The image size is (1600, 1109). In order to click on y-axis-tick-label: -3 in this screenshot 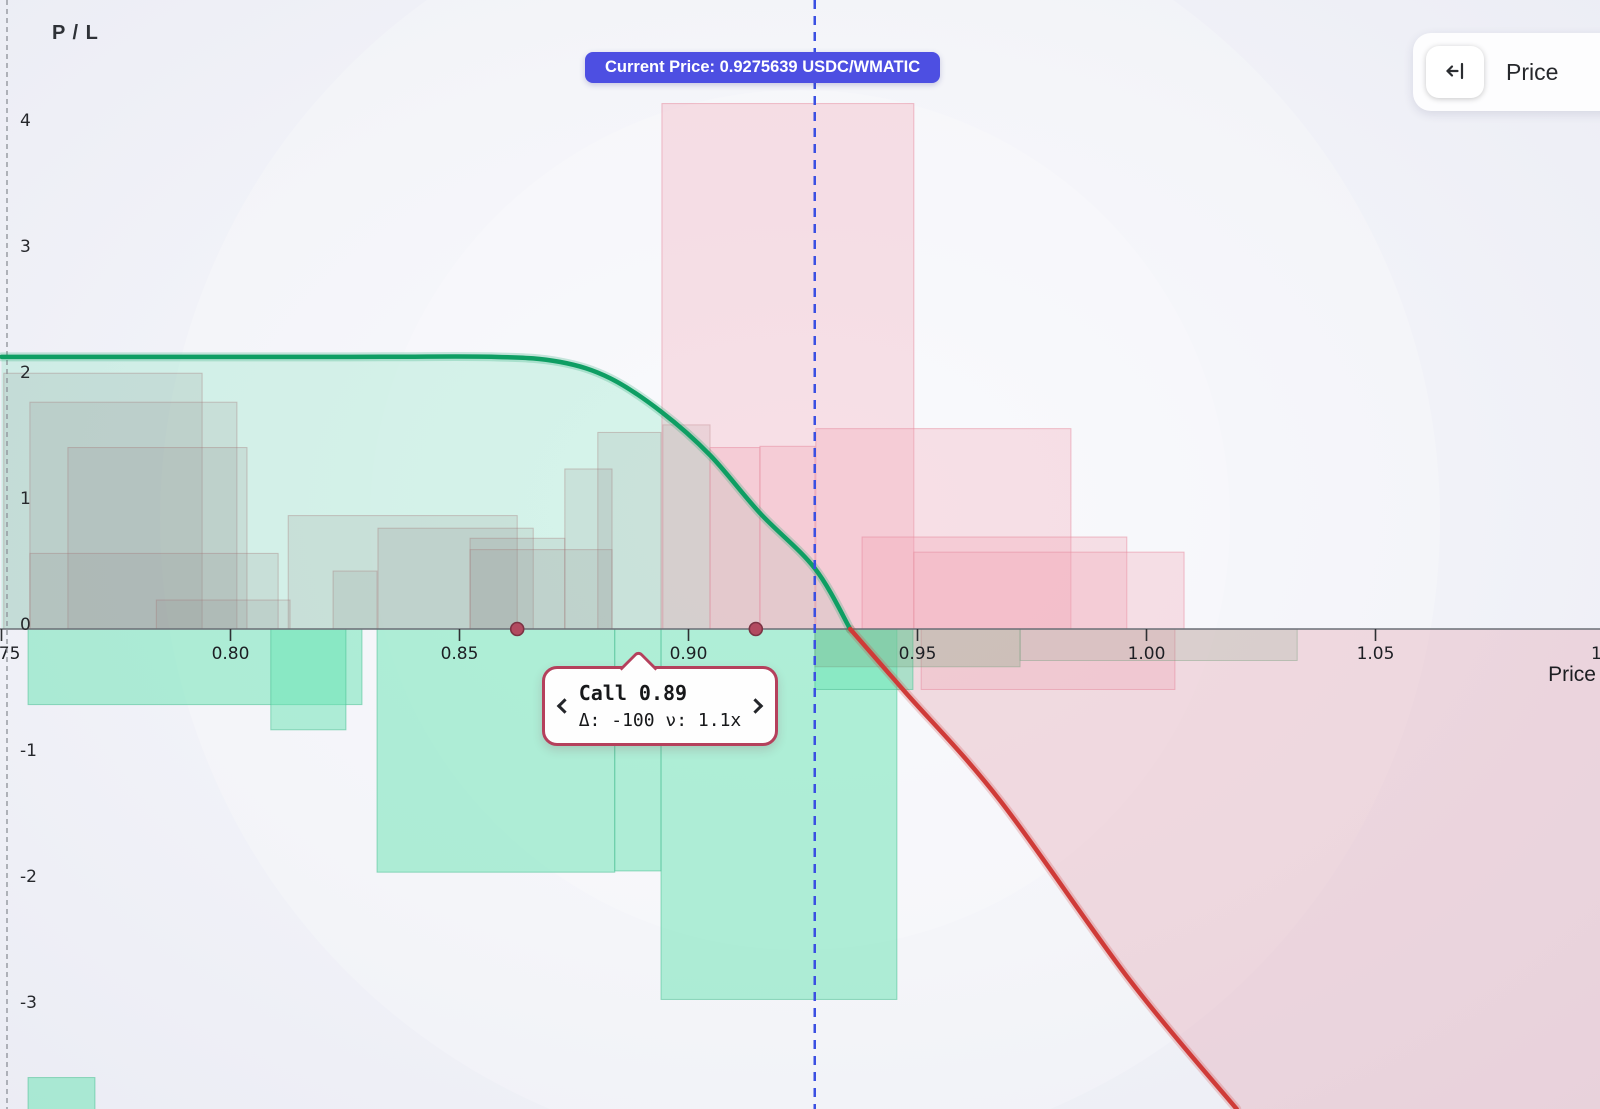, I will do `click(28, 1003)`.